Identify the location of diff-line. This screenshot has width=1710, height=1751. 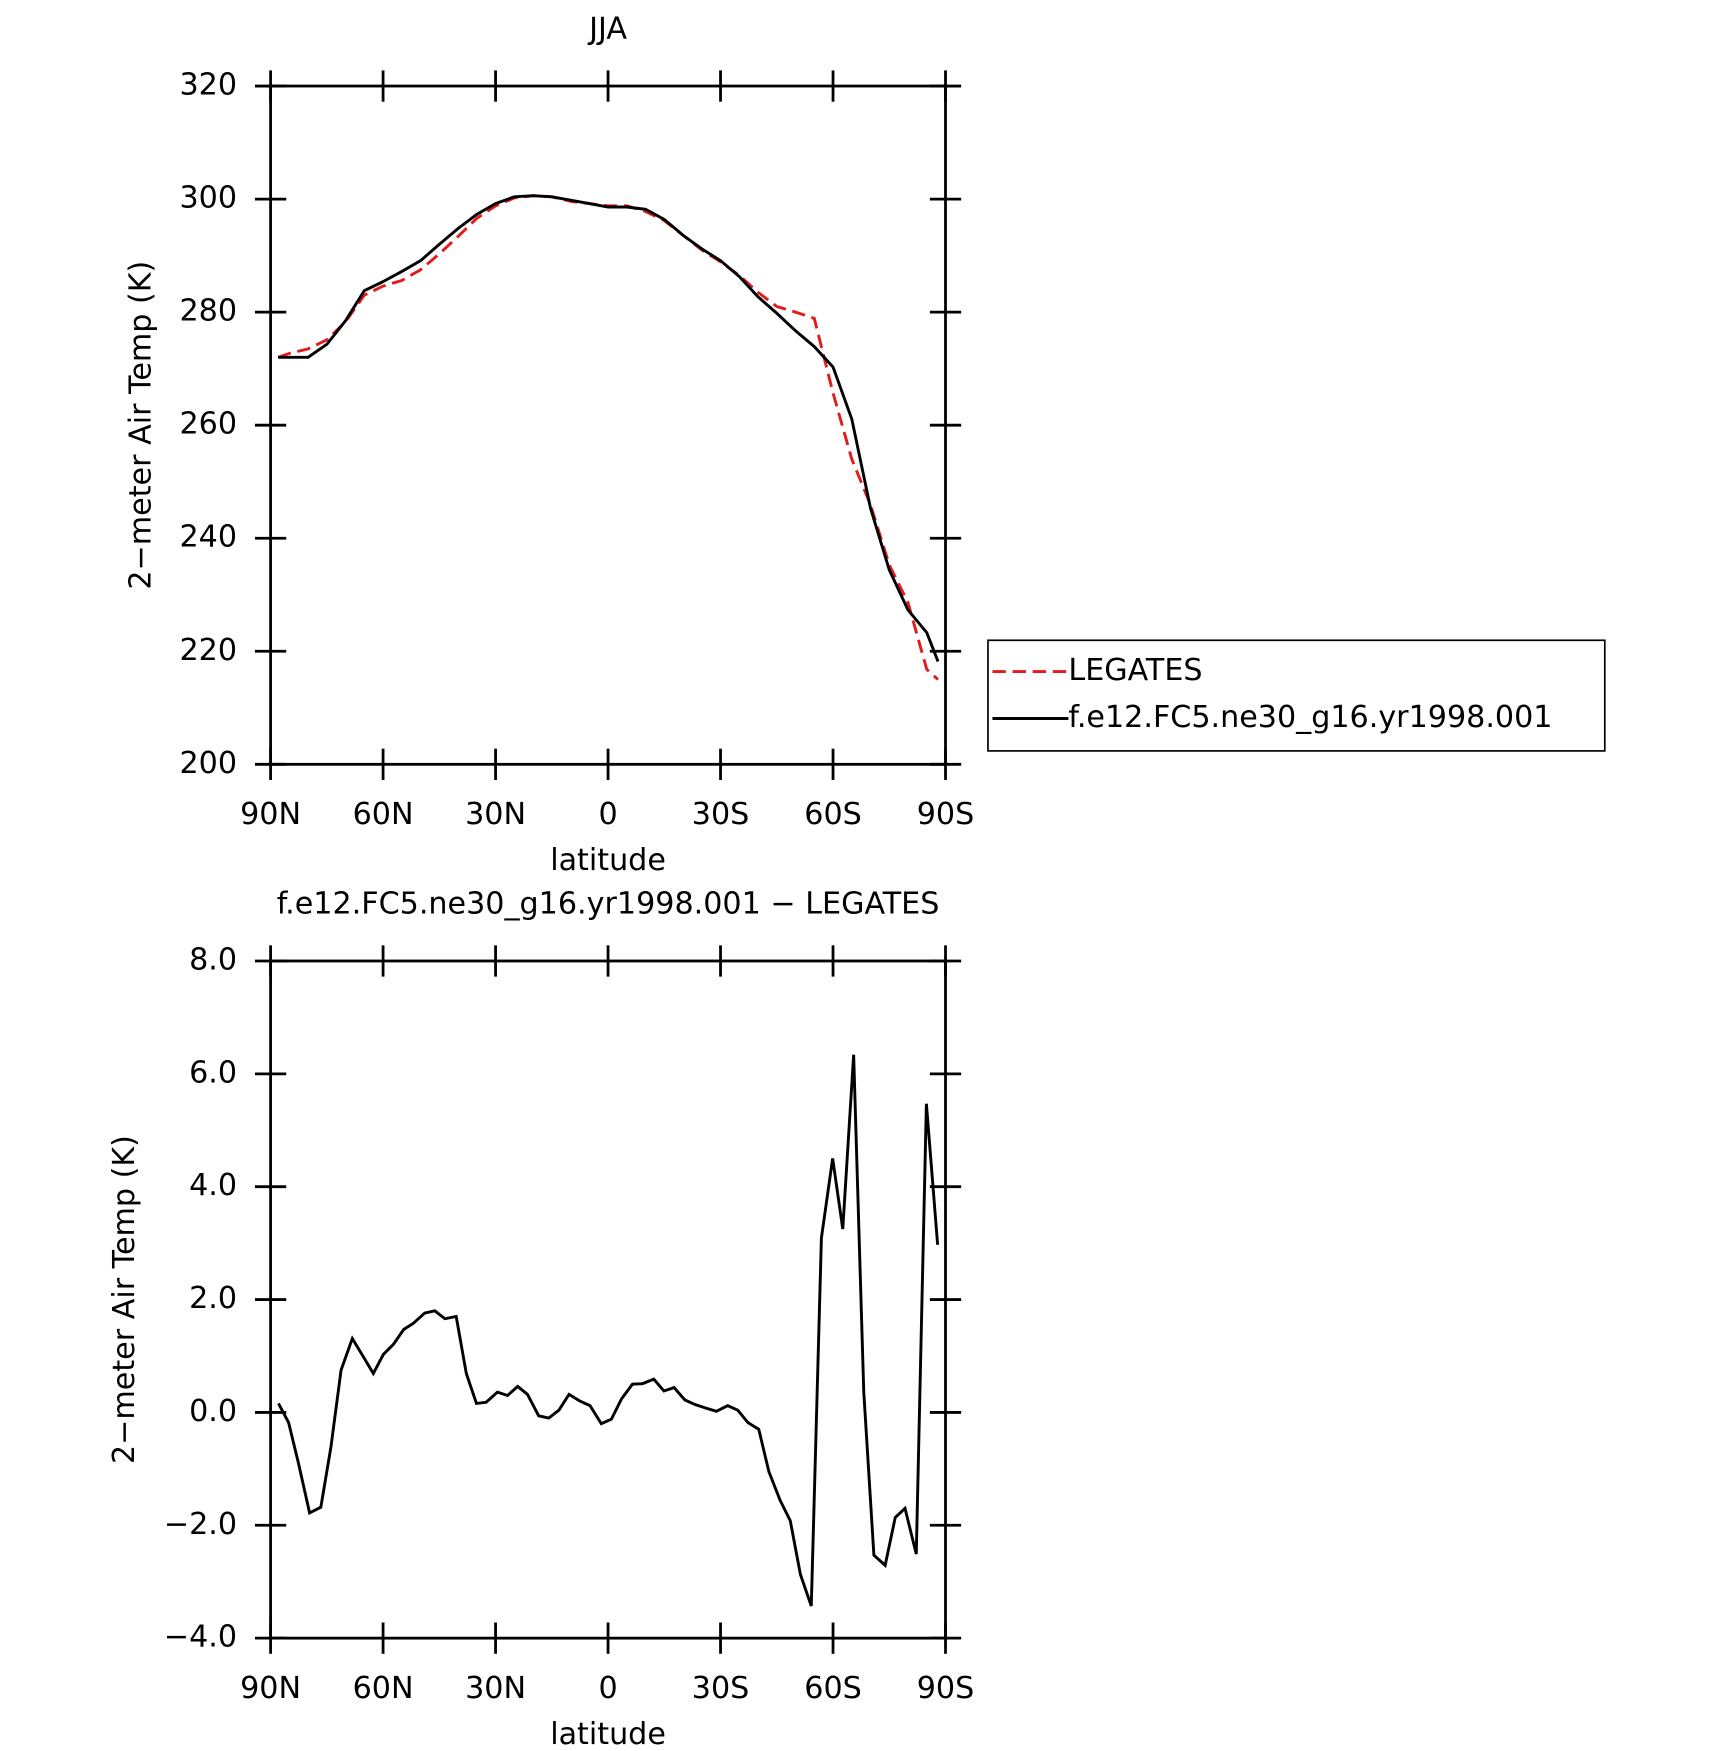
(608, 1330).